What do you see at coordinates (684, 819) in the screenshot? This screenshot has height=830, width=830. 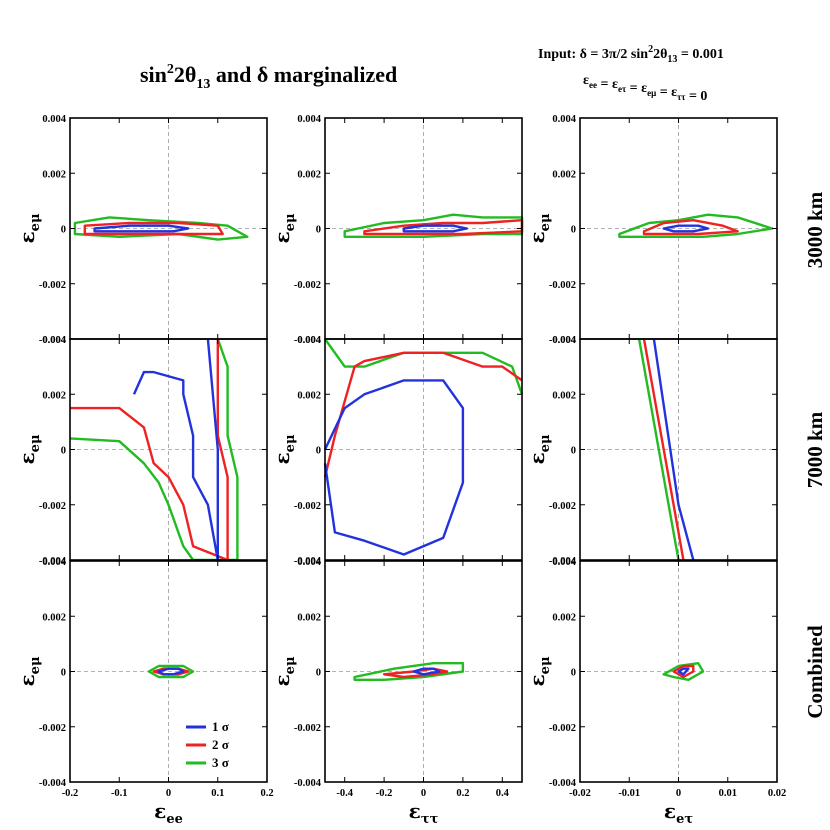 I see `x-axis-label-sub: eτ` at bounding box center [684, 819].